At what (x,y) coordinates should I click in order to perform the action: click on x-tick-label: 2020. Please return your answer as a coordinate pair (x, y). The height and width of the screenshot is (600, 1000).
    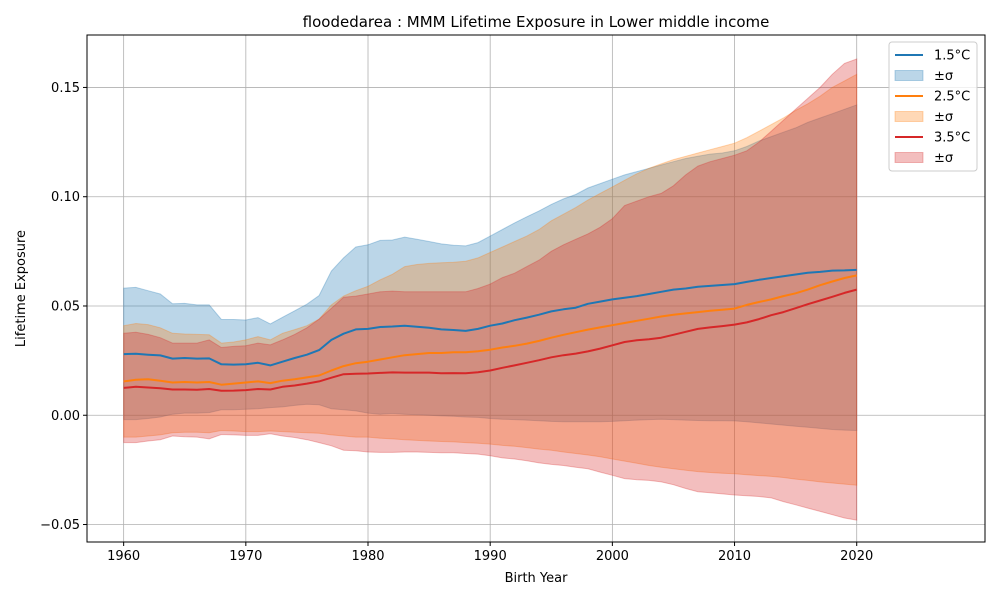
    Looking at the image, I should click on (856, 556).